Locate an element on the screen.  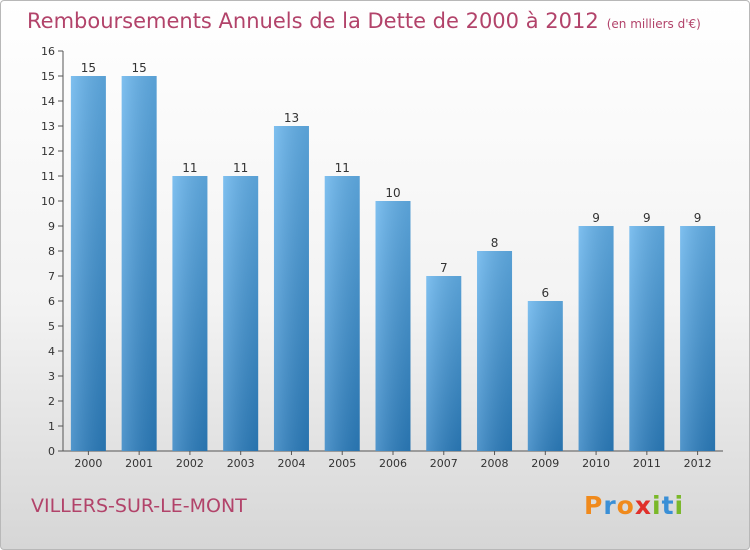
x-tick-label: 2000 is located at coordinates (88, 463).